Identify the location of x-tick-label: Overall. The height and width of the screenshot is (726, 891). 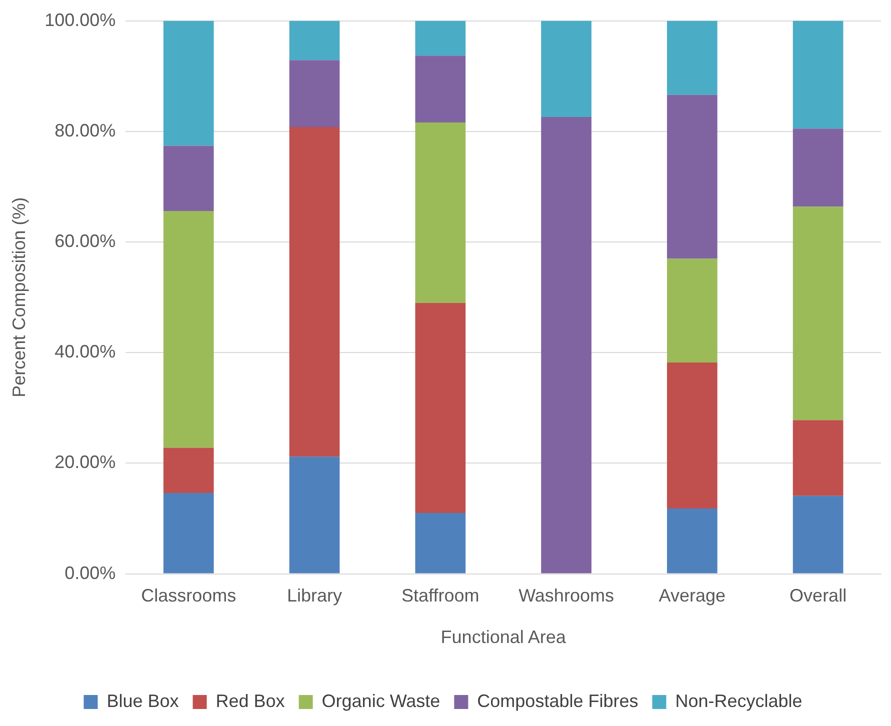
(818, 596).